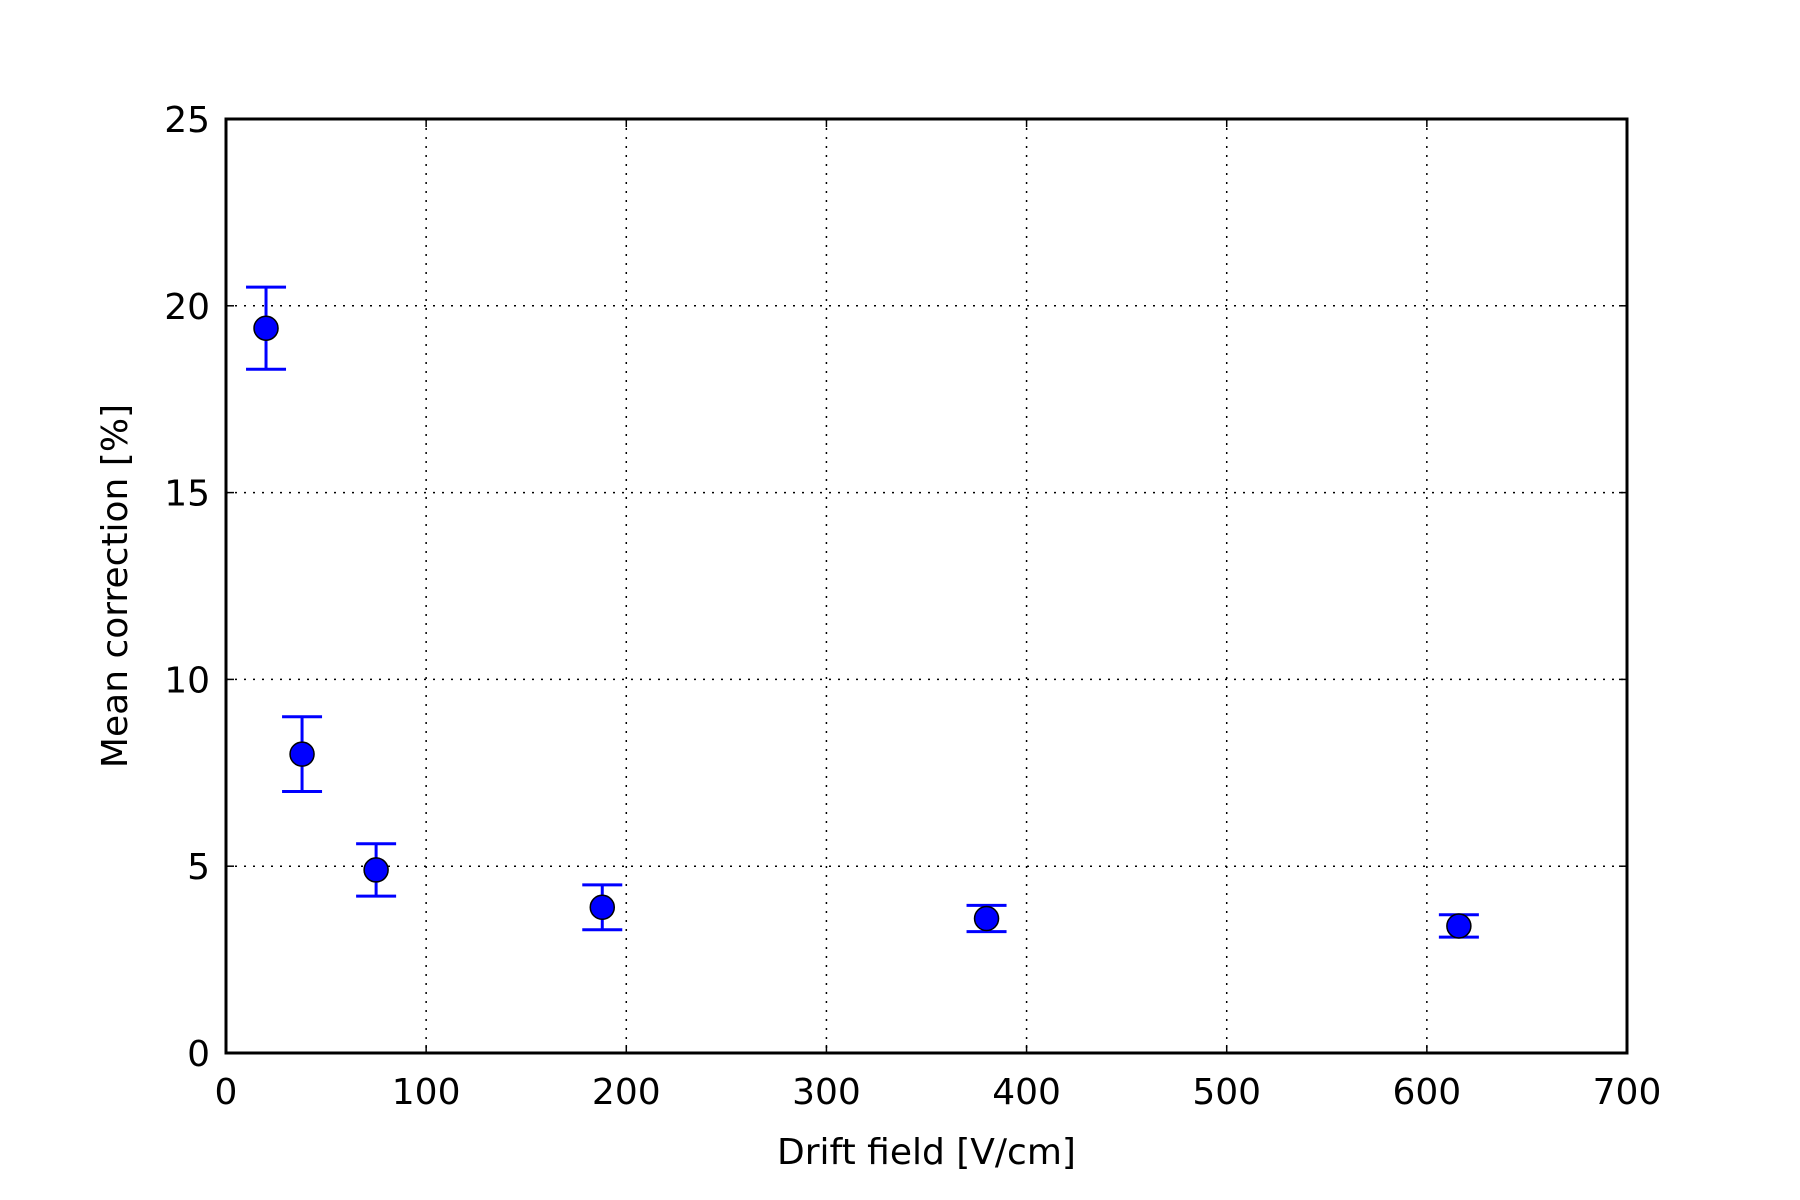 Image resolution: width=1800 pixels, height=1200 pixels. Describe the element at coordinates (187, 494) in the screenshot. I see `y-tick-label: 15` at that location.